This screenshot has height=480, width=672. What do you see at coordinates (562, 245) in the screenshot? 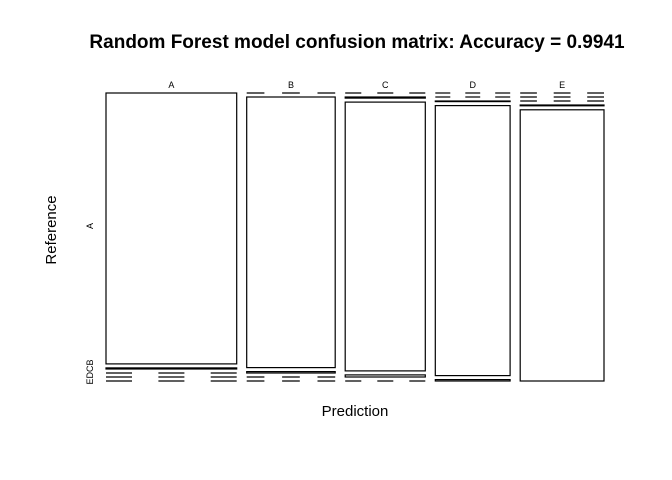
I see `tile-pred-e-ref-e` at bounding box center [562, 245].